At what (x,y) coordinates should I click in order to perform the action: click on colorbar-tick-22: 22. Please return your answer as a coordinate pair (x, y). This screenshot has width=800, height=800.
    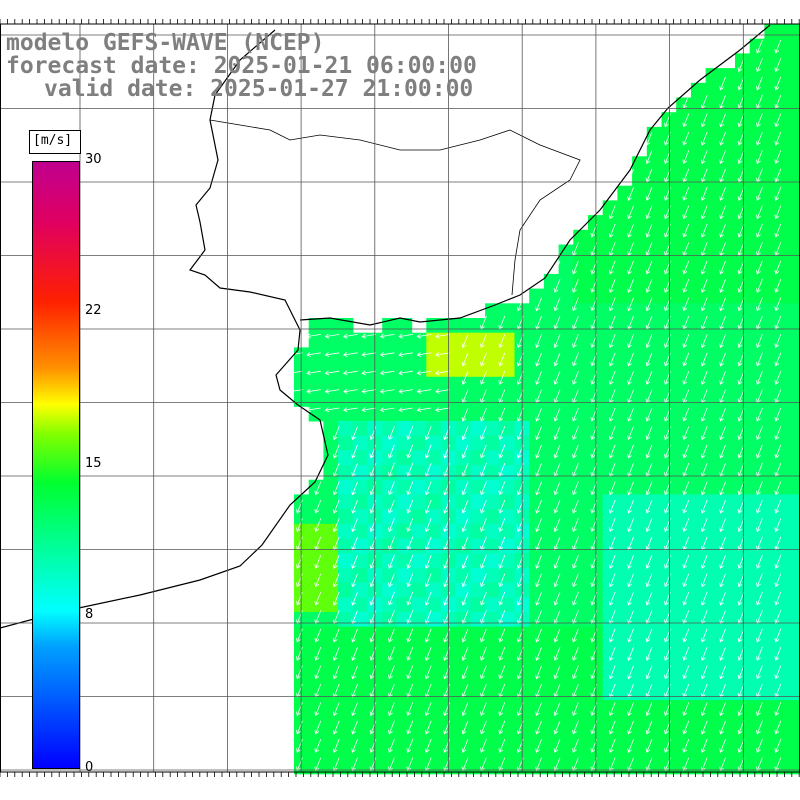
    Looking at the image, I should click on (93, 310).